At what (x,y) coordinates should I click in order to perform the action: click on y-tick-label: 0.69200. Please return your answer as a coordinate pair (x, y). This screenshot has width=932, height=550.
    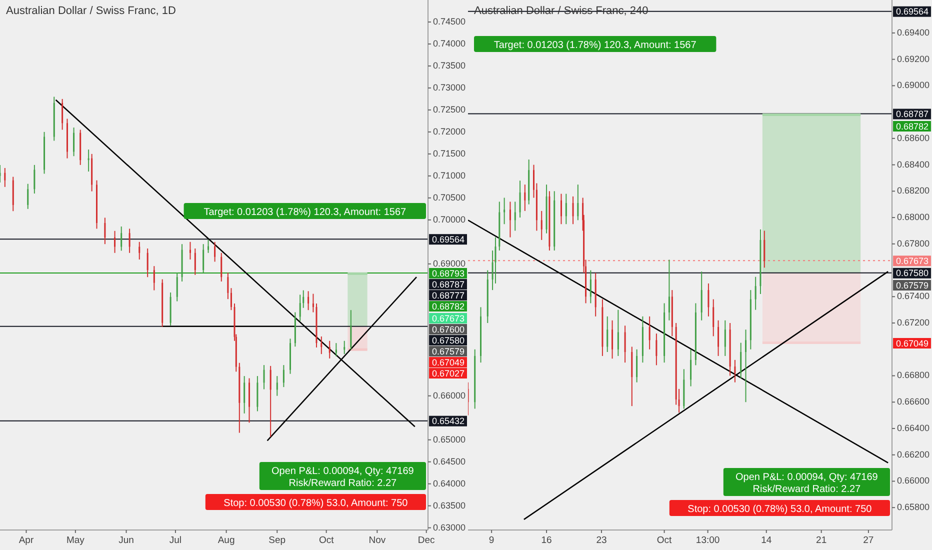
    Looking at the image, I should click on (913, 59).